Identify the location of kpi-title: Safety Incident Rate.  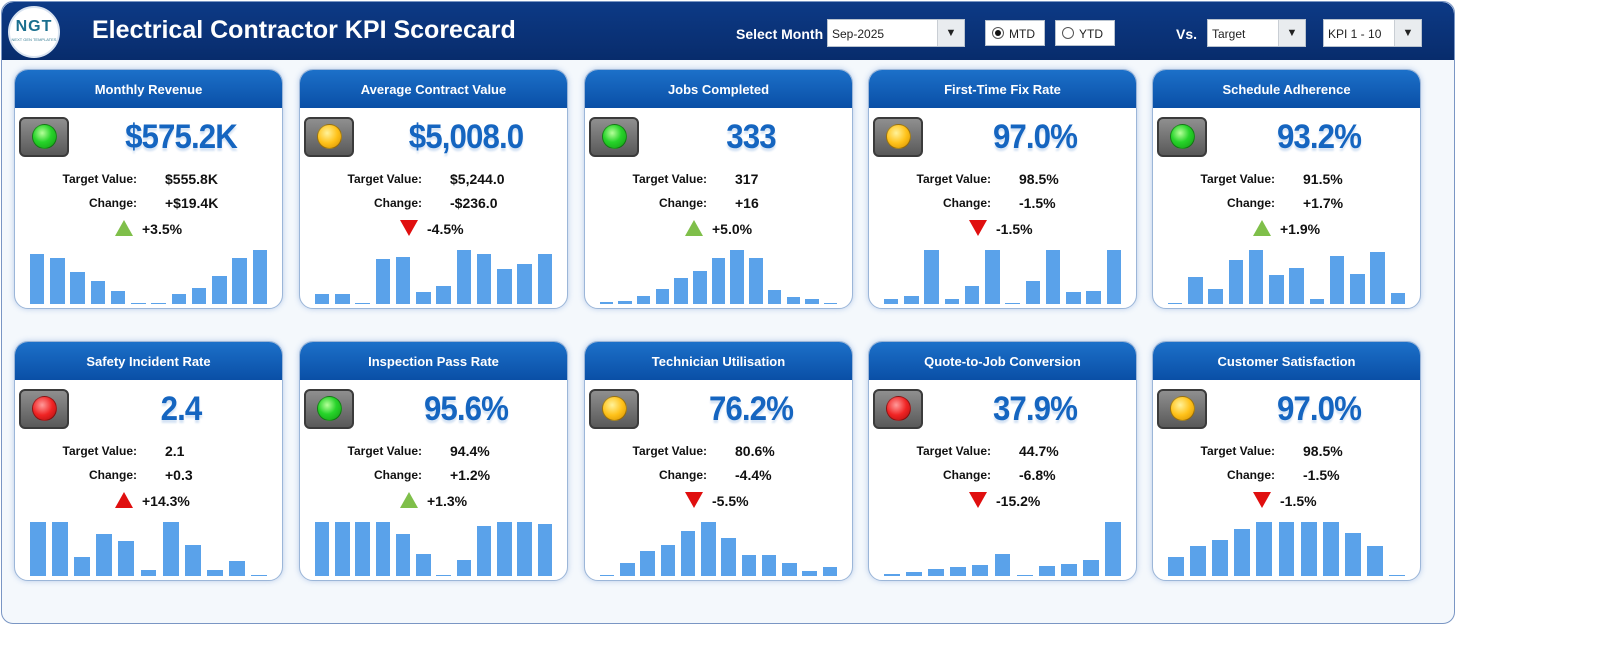
(148, 361).